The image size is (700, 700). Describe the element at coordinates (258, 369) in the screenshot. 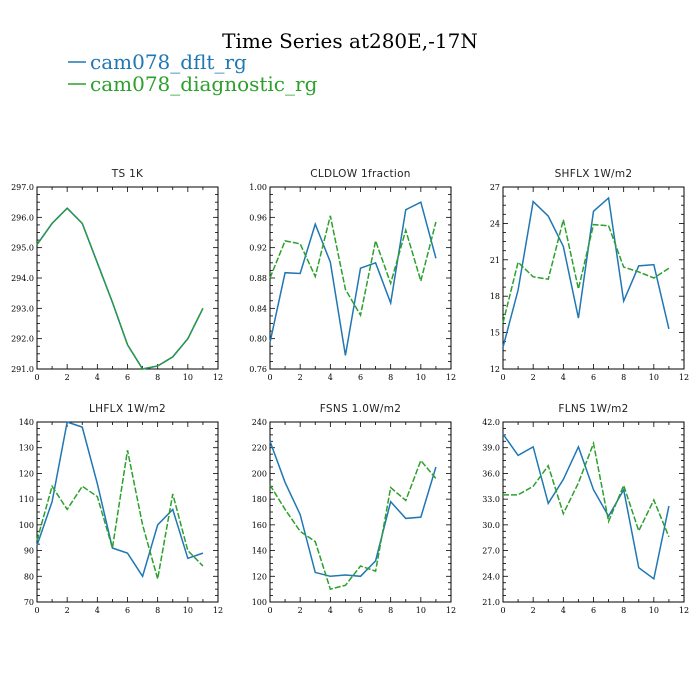

I see `y-tick-label: 0.76` at that location.